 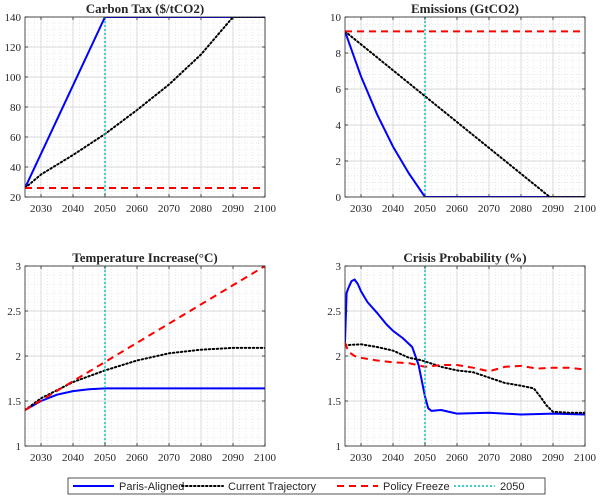 What do you see at coordinates (144, 257) in the screenshot?
I see `chart-title: Temperature Increase(°C)` at bounding box center [144, 257].